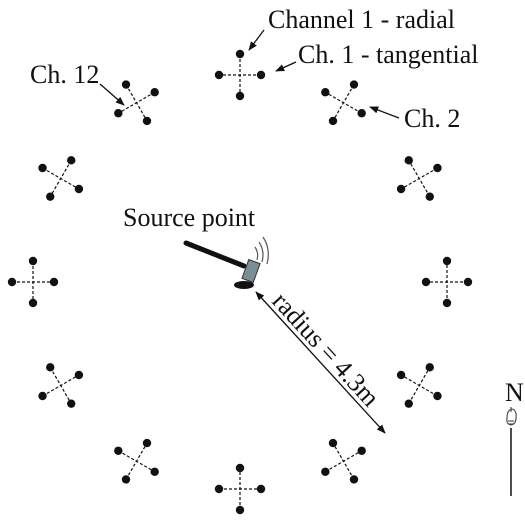 Image resolution: width=525 pixels, height=520 pixels. Describe the element at coordinates (514, 392) in the screenshot. I see `north-label: N` at that location.